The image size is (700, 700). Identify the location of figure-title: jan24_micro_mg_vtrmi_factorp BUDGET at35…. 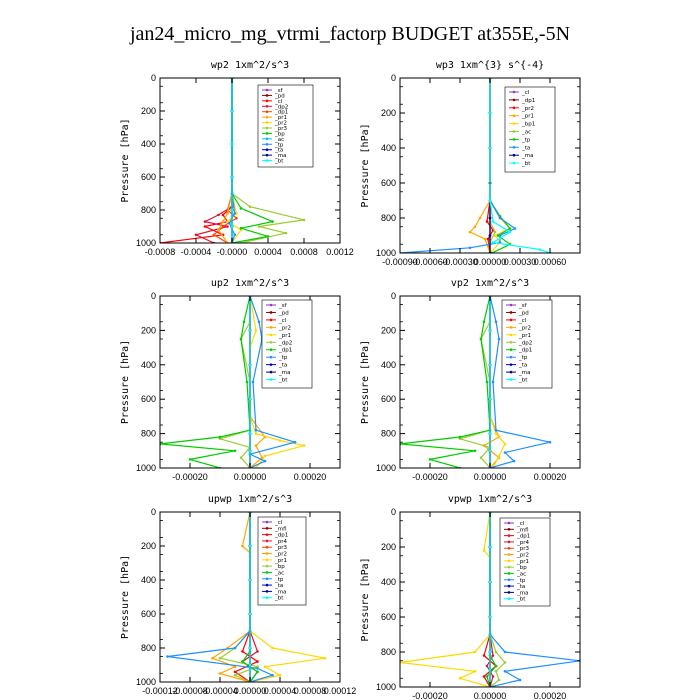
(349, 34).